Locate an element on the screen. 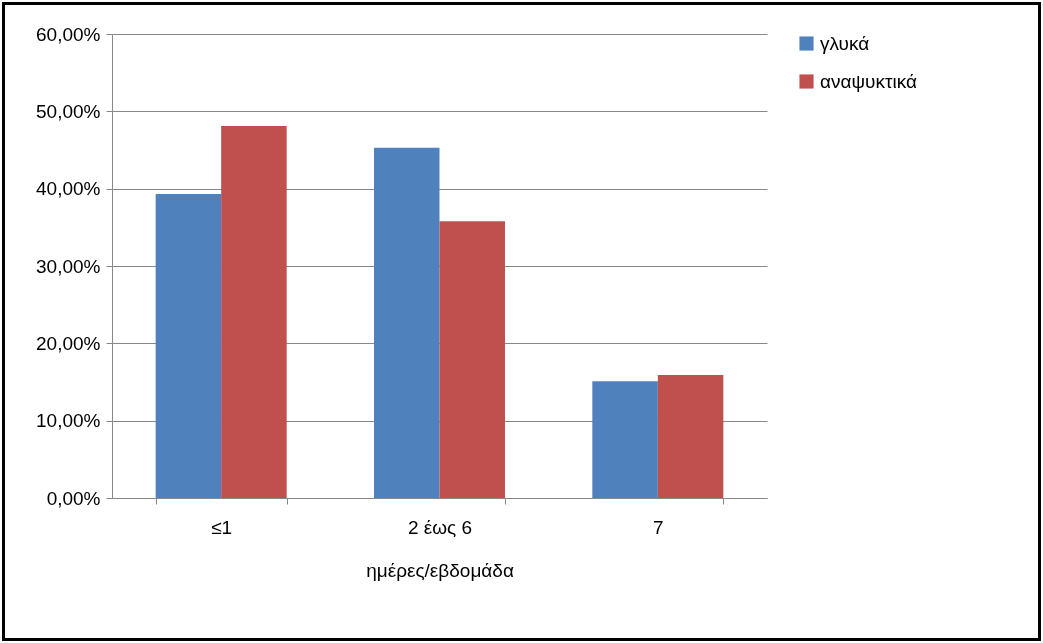  x-axis-title: ημέρες/εβδομάδα is located at coordinates (440, 570).